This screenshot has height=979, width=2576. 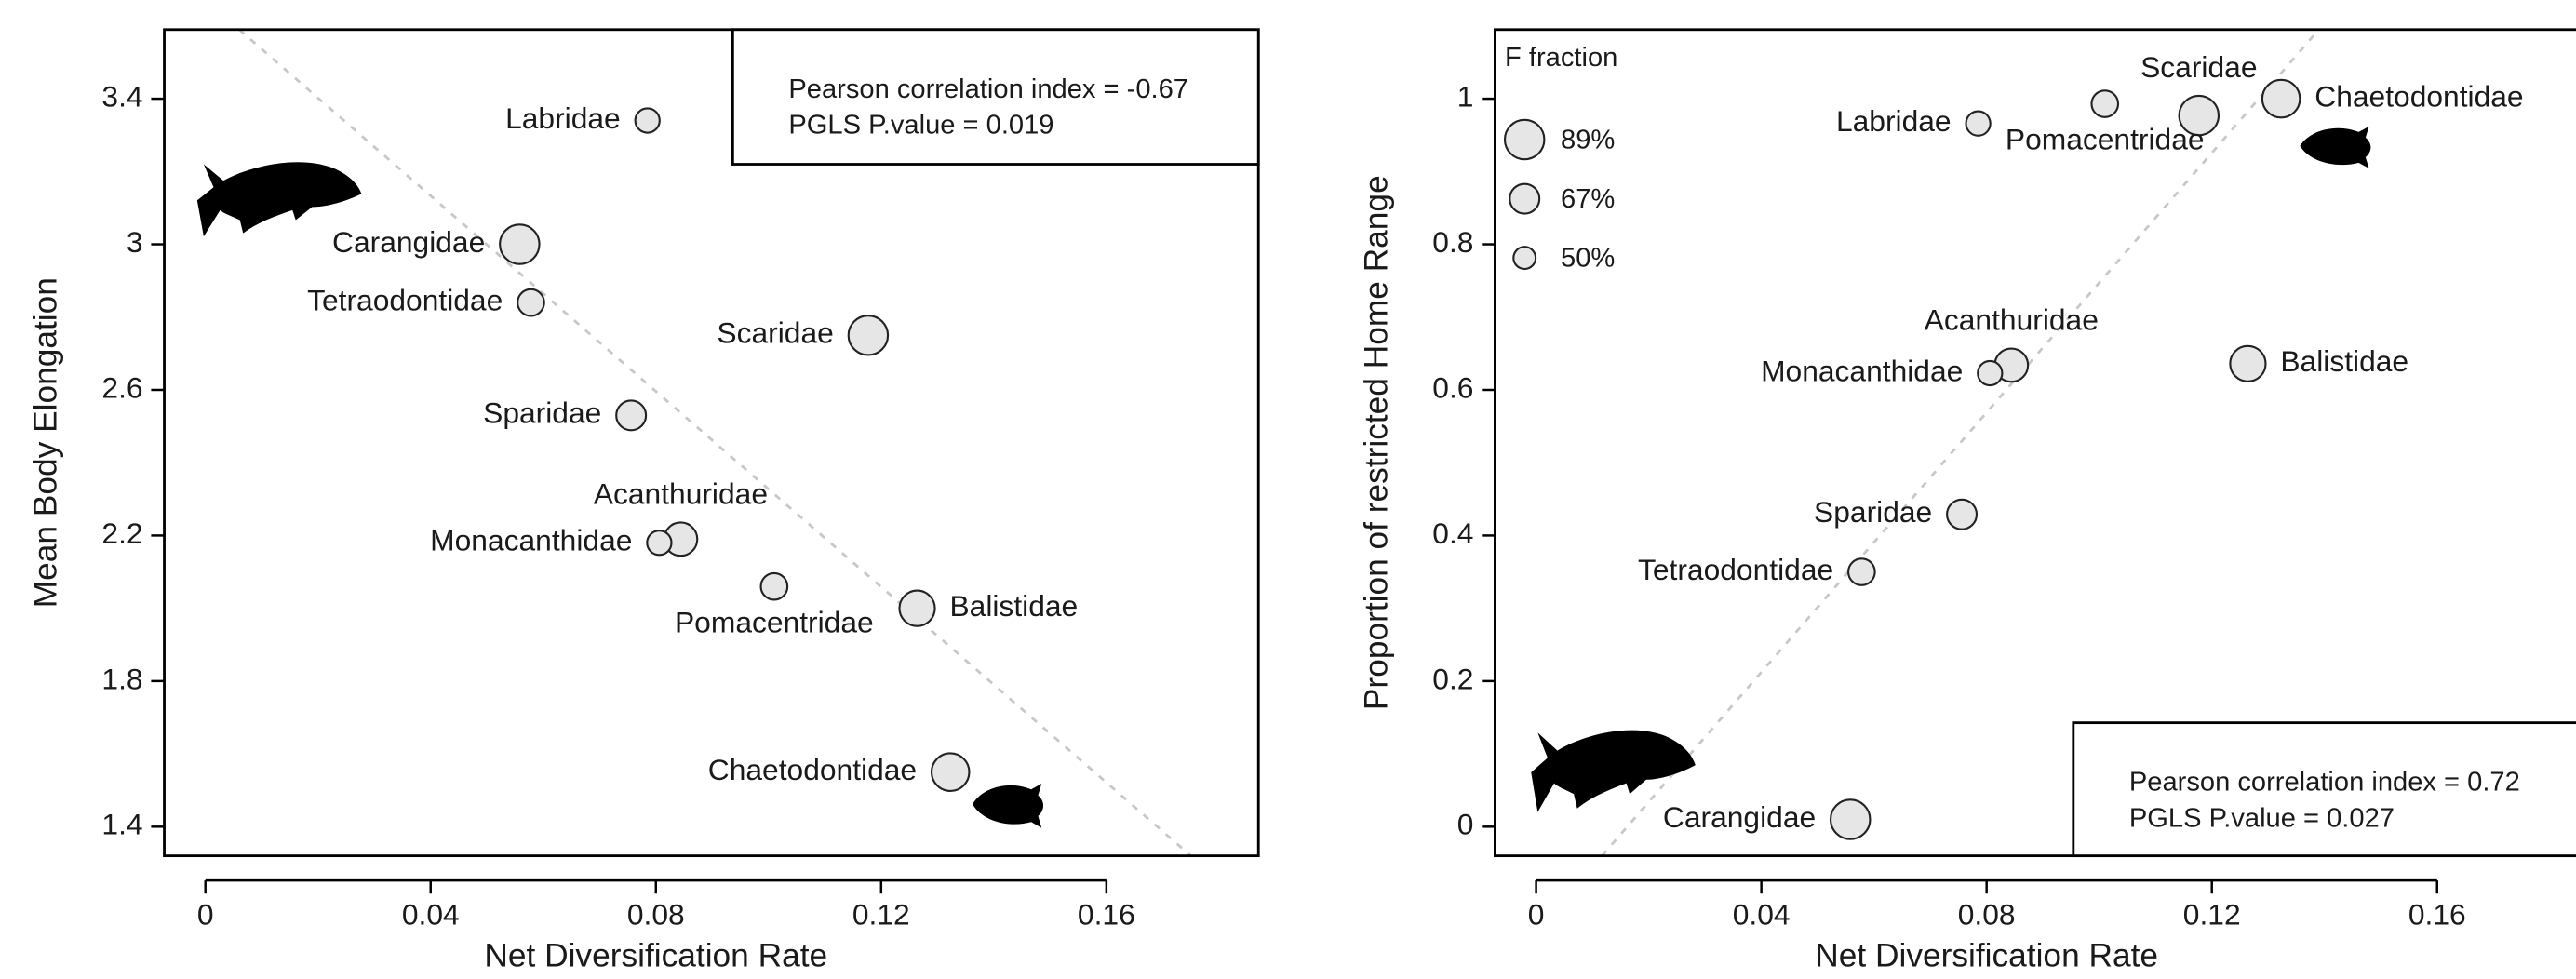 I want to click on annotation: PGLS P.value = 0.027, so click(x=2262, y=818).